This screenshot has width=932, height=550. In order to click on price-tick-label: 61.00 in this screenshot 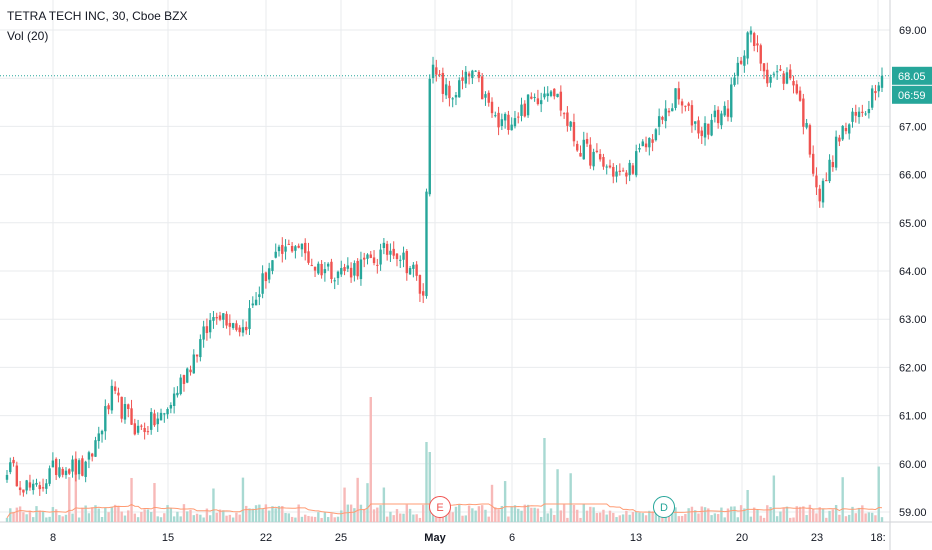, I will do `click(913, 417)`.